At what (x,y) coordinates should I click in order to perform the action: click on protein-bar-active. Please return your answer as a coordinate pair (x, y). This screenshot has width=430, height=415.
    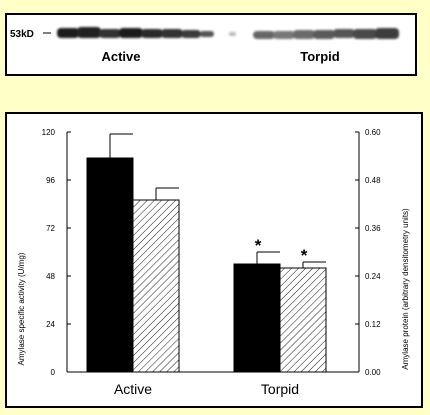
    Looking at the image, I should click on (156, 286).